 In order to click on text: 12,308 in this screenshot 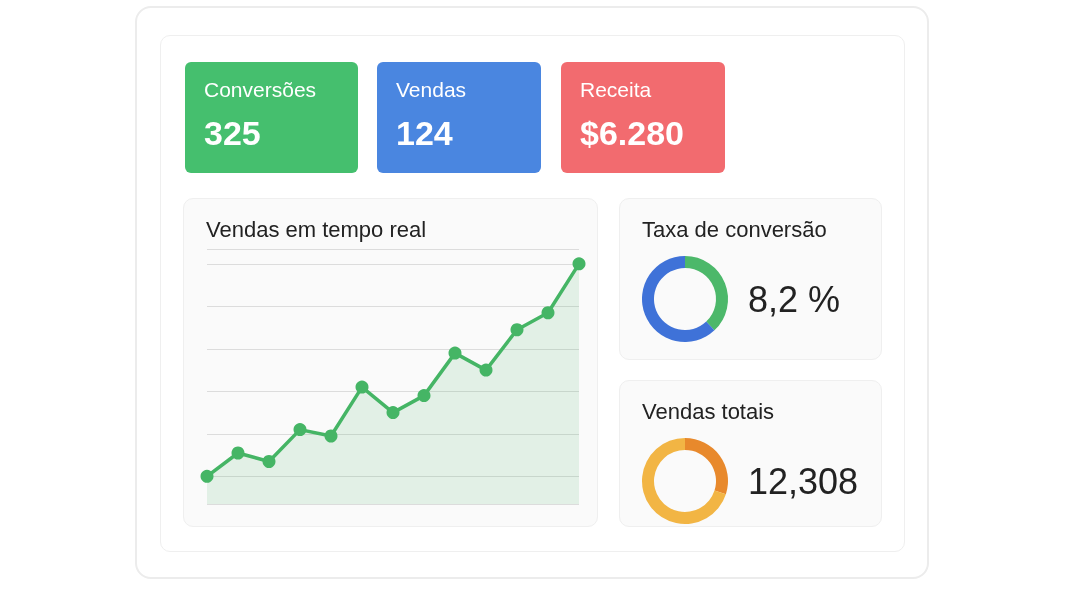, I will do `click(803, 482)`.